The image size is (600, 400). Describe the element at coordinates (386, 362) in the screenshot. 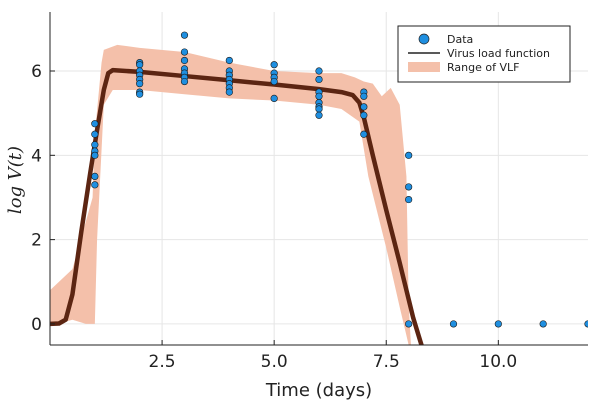

I see `x-tick-label: 7.5` at that location.